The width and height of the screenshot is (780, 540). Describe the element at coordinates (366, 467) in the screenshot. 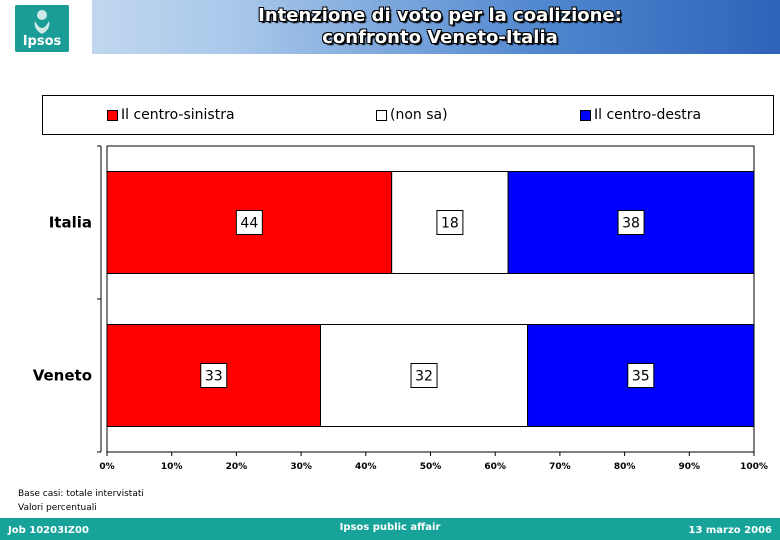

I see `x-tick-label: 40%` at that location.